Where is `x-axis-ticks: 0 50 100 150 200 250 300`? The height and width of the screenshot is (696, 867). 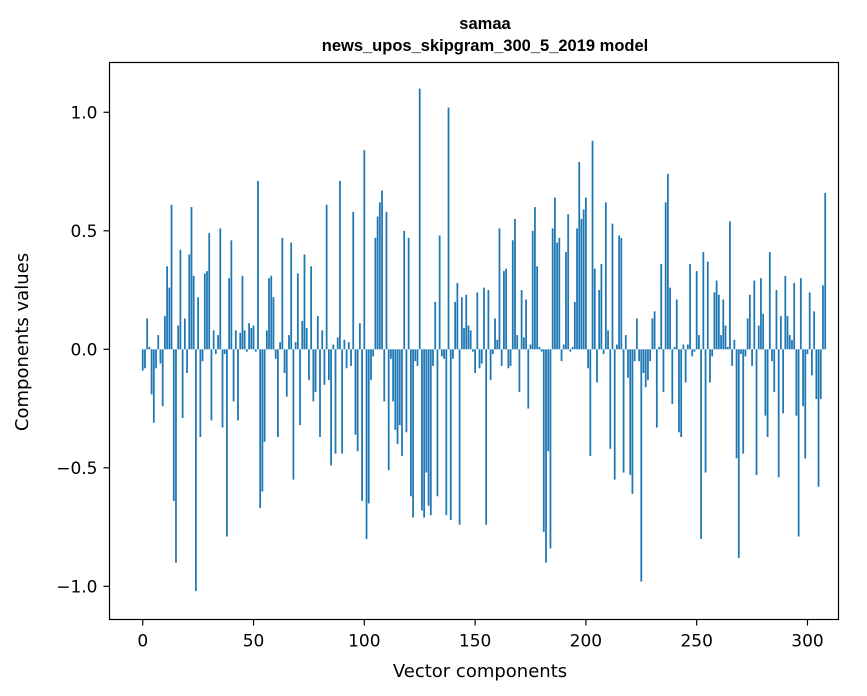 x-axis-ticks: 0 50 100 150 200 250 300 is located at coordinates (480, 635).